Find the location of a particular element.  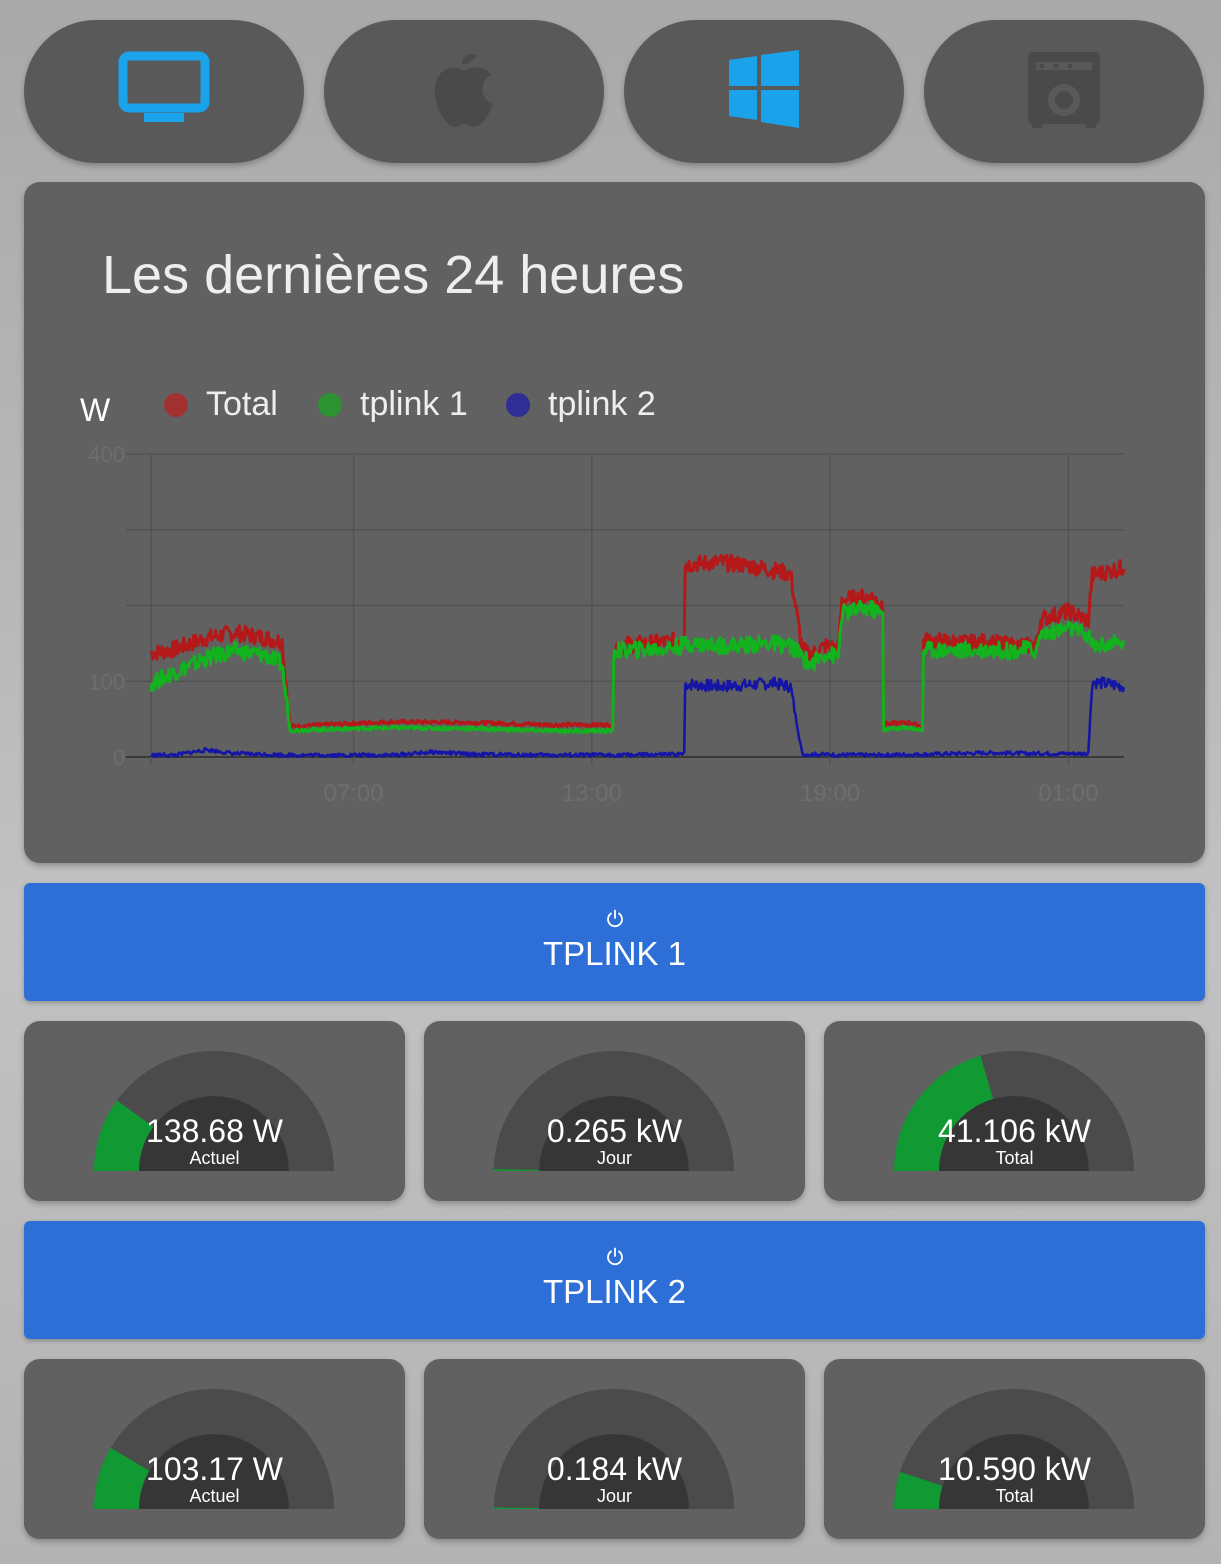

x-tick-label: 13:00 is located at coordinates (592, 793).